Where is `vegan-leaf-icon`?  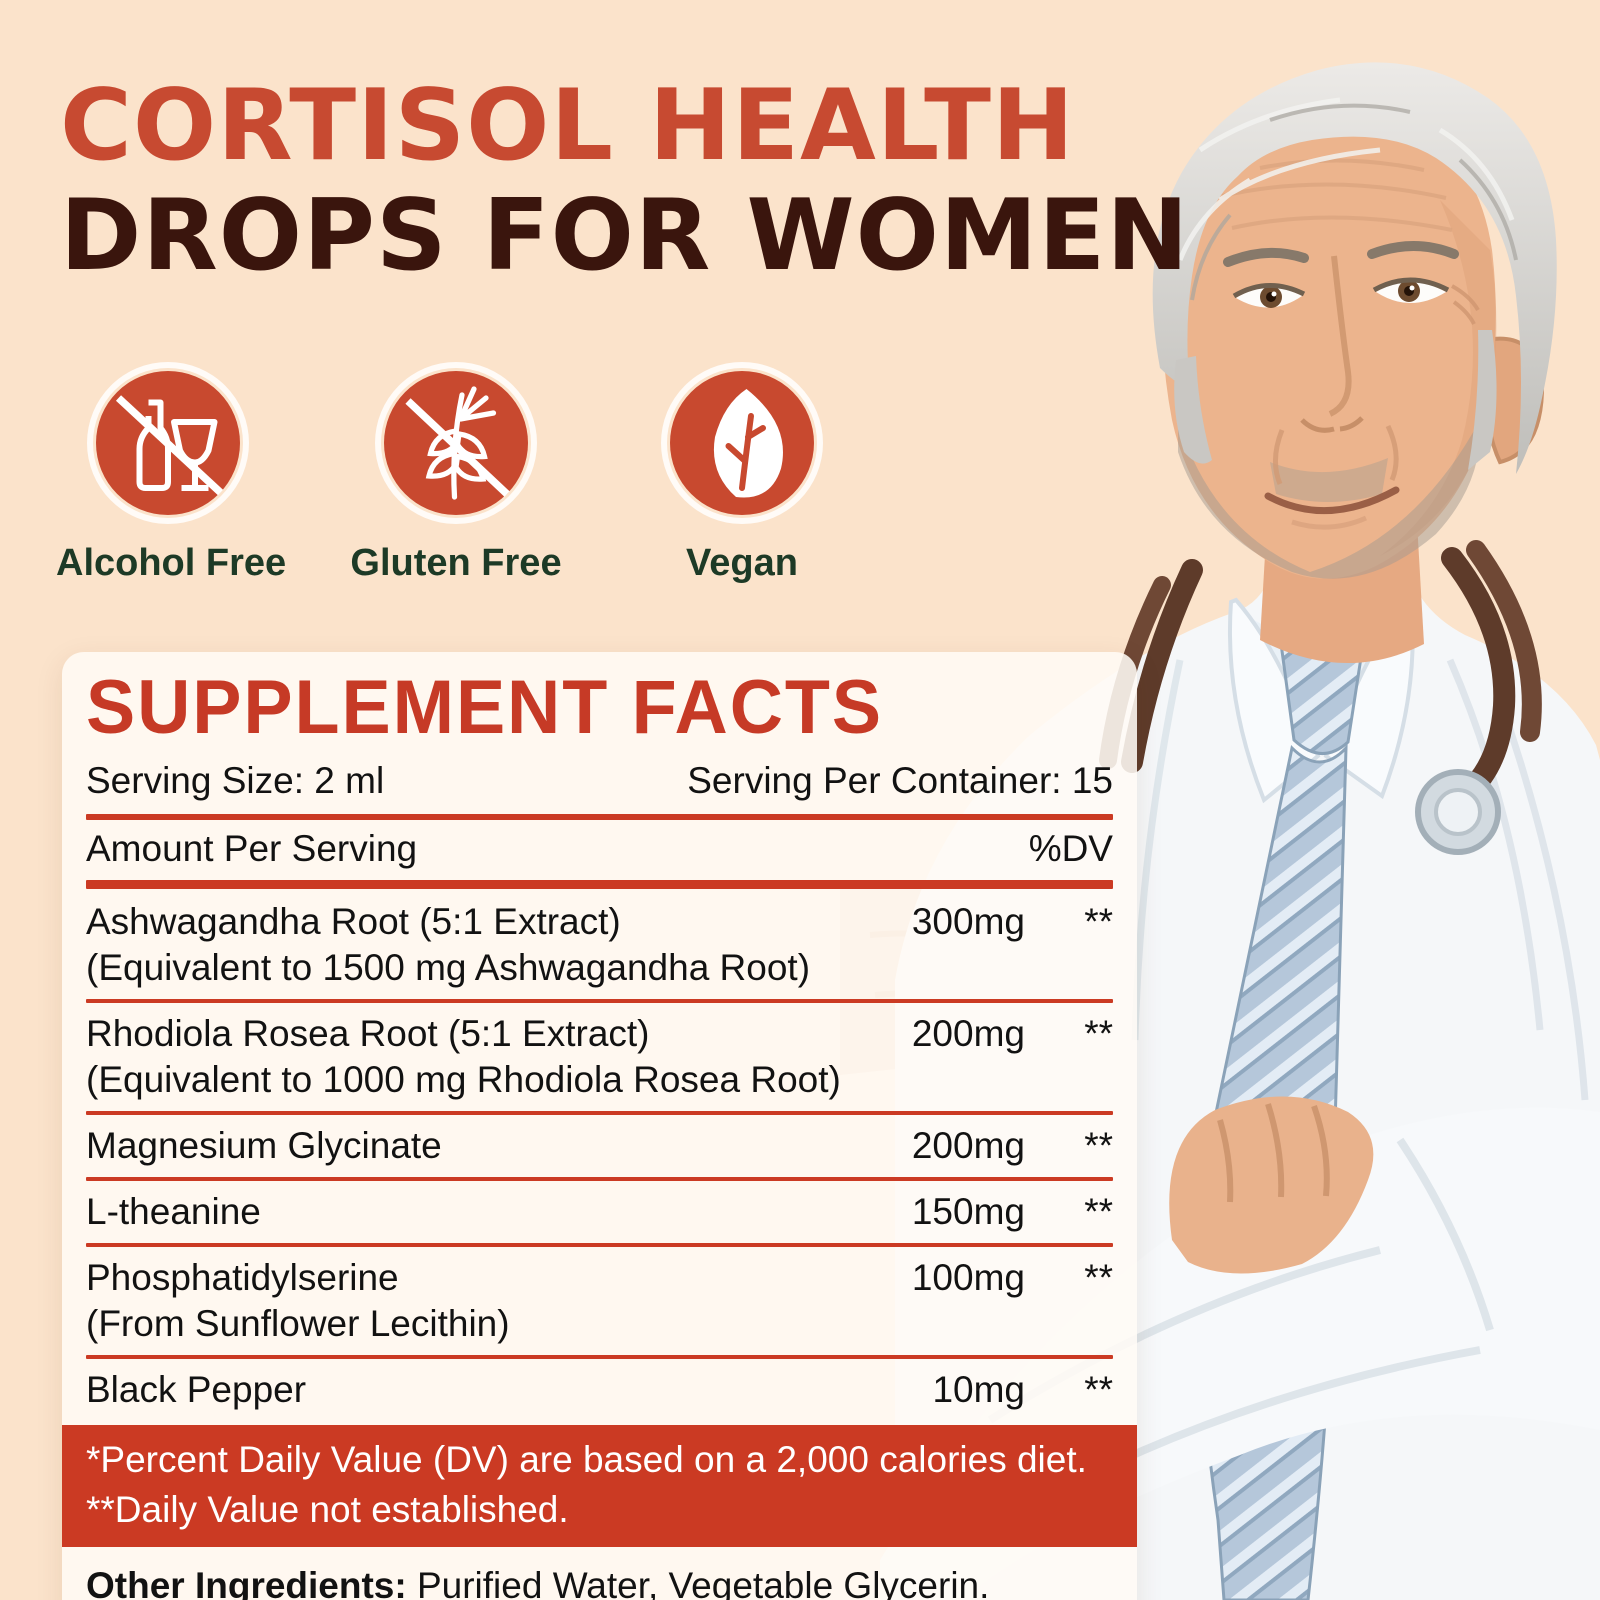 vegan-leaf-icon is located at coordinates (742, 443).